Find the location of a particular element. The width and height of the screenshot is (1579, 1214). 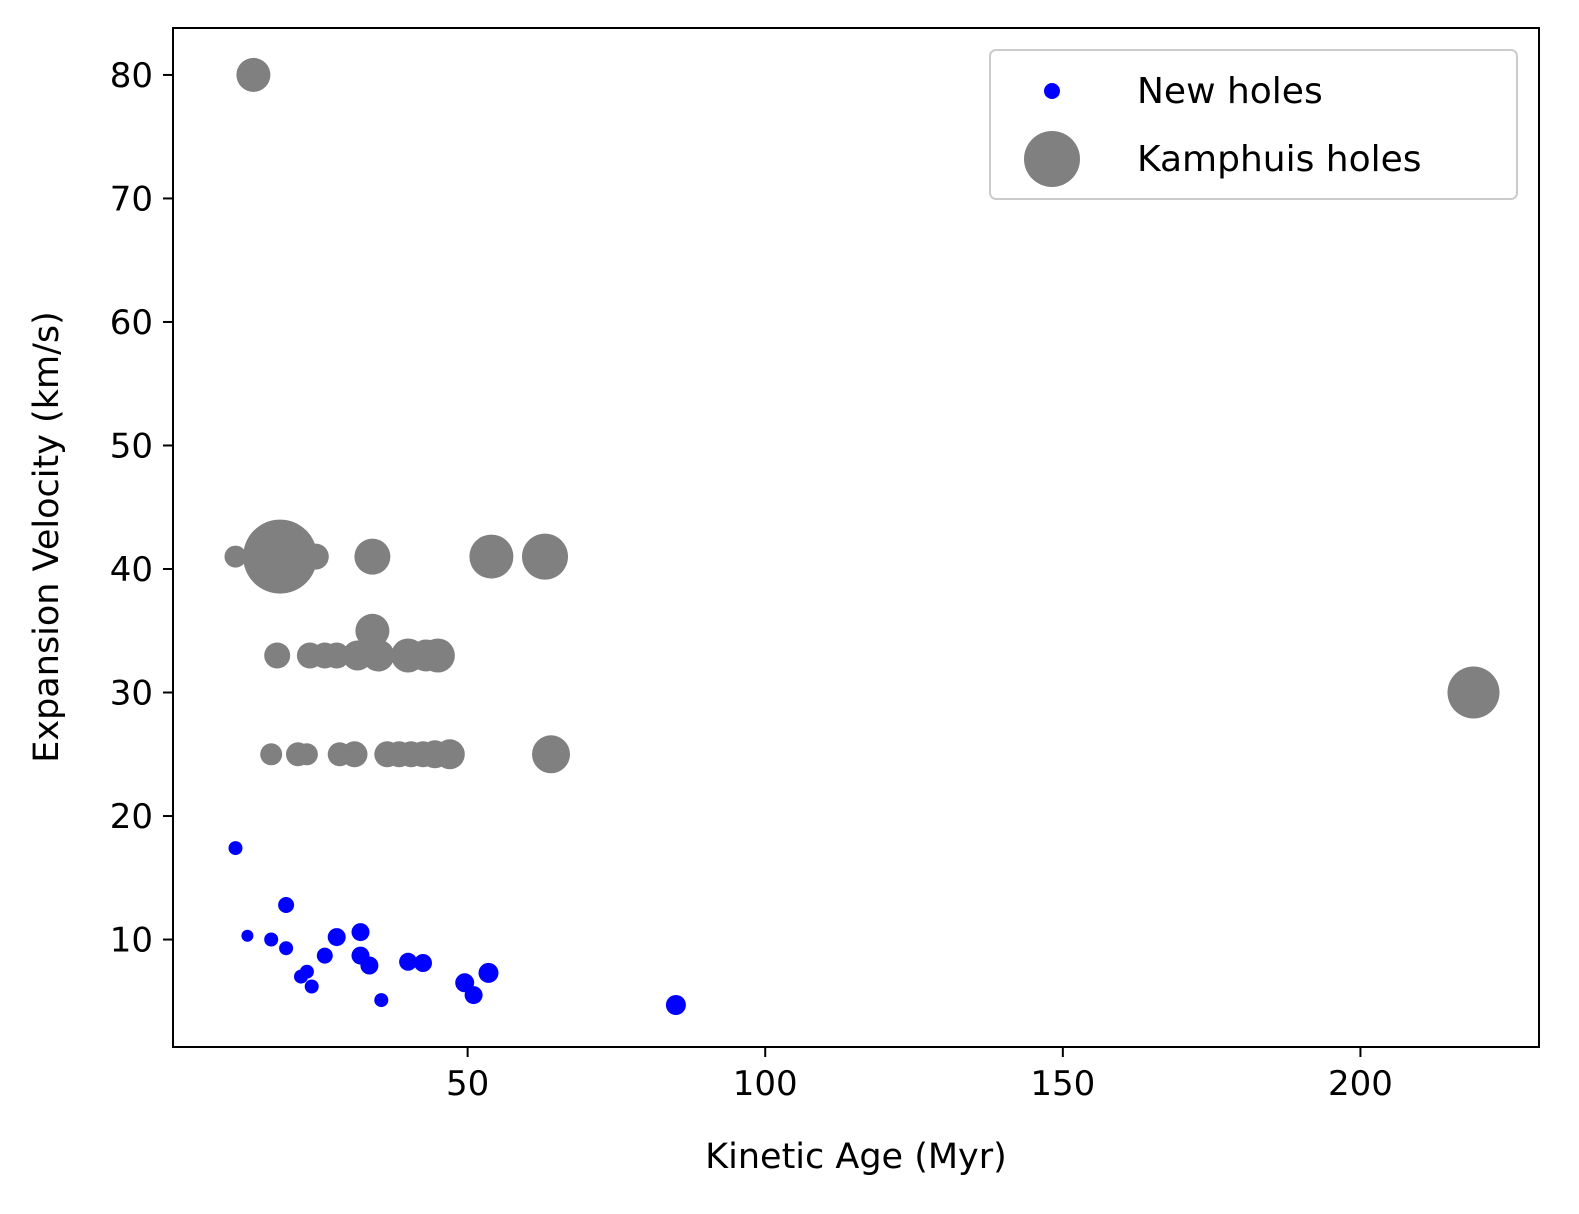

x-axis-ticks: 50 100 150 200 is located at coordinates (919, 1075).